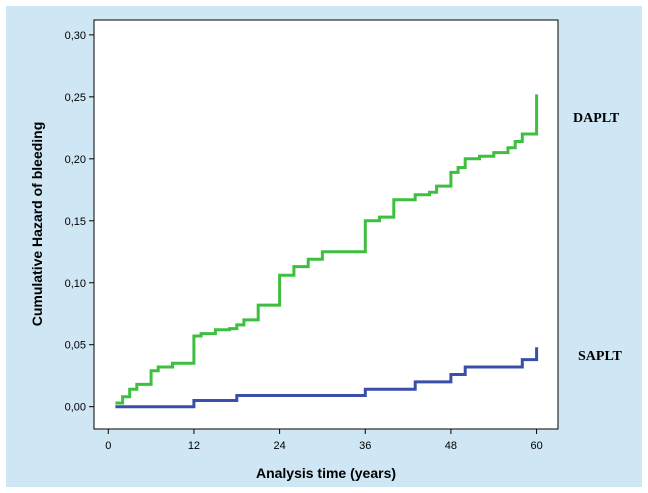 The width and height of the screenshot is (648, 493). Describe the element at coordinates (326, 473) in the screenshot. I see `x-axis-title: Analysis time (years)` at that location.